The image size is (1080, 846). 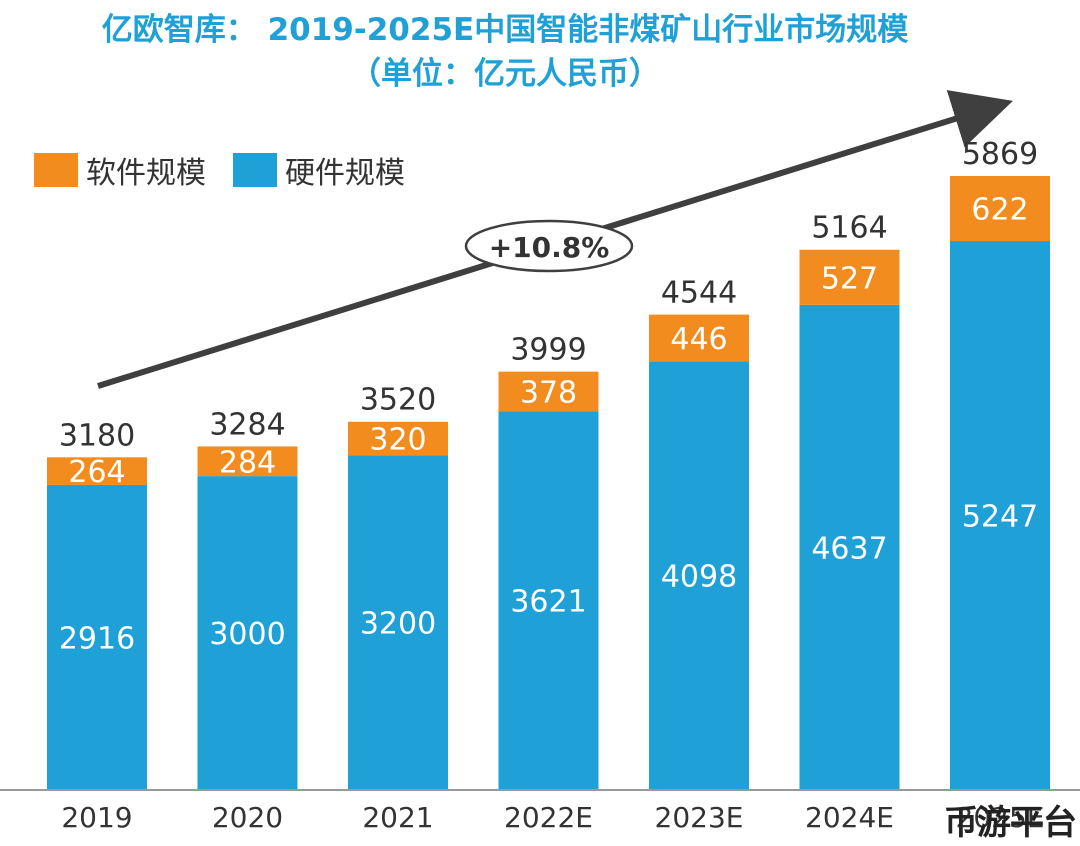 I want to click on data-label-hardware: 4637, so click(x=849, y=548).